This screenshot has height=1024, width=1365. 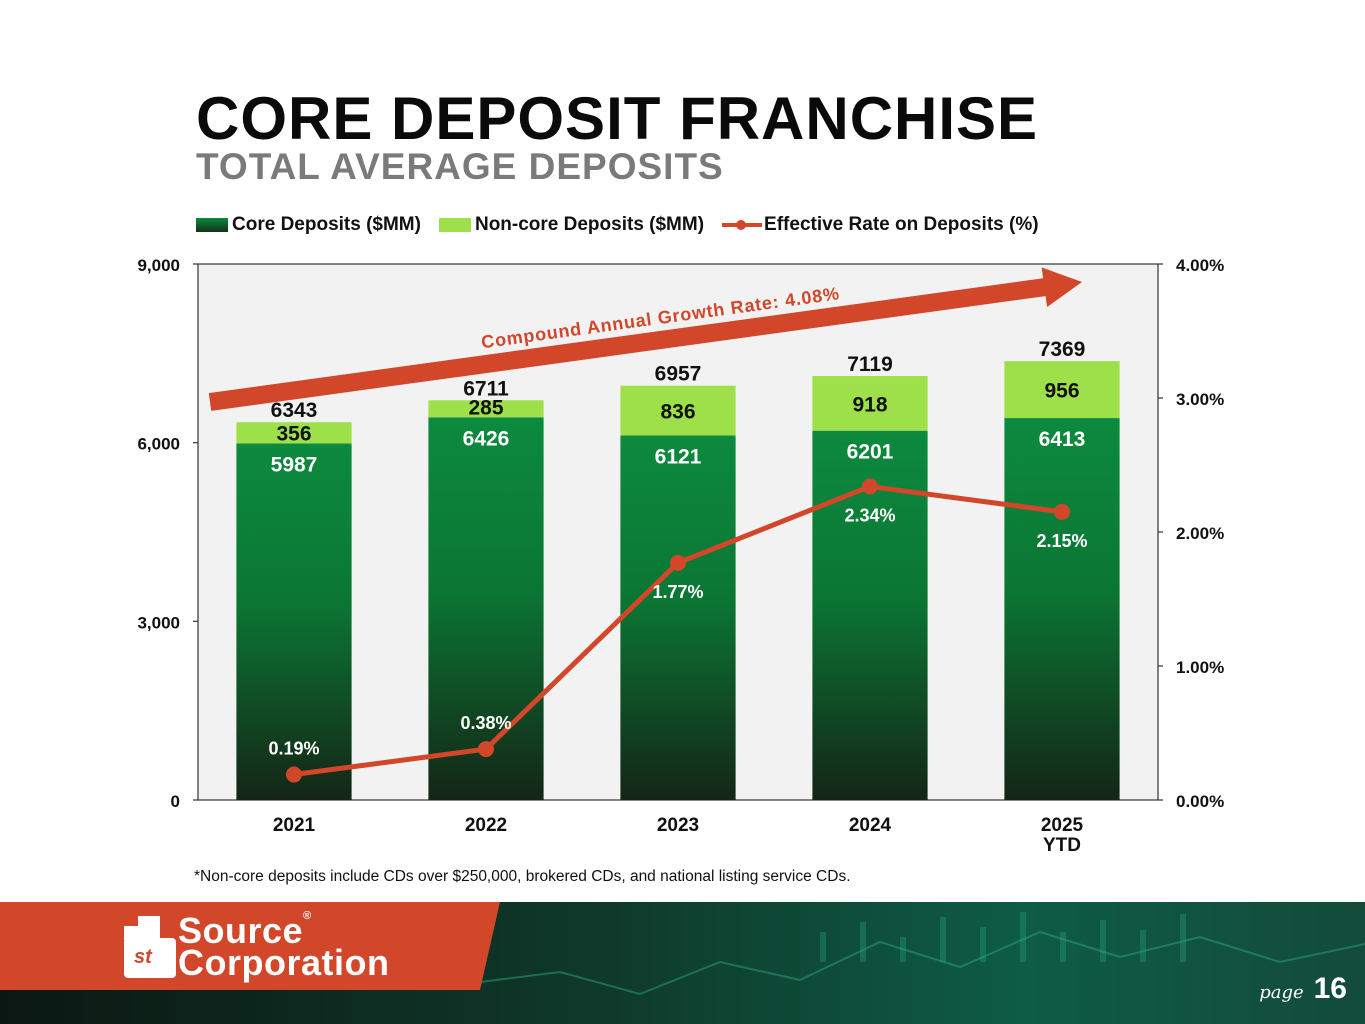 I want to click on x-tick-label: YTD, so click(x=1062, y=845).